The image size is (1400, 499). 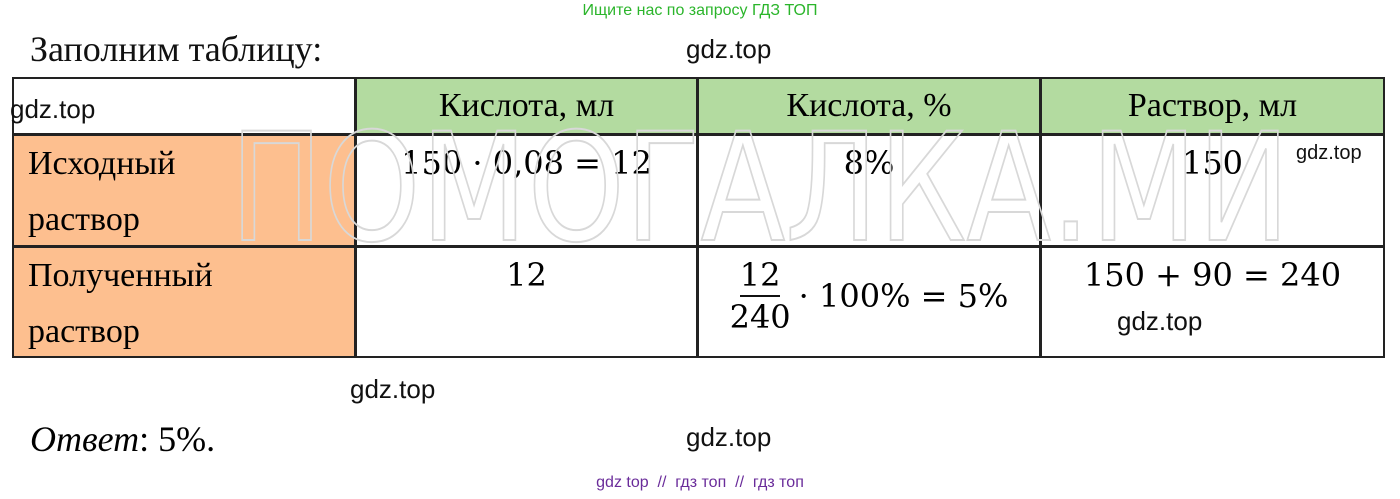 What do you see at coordinates (1212, 302) in the screenshot?
I see `value-cell: 150 + 90 = 240` at bounding box center [1212, 302].